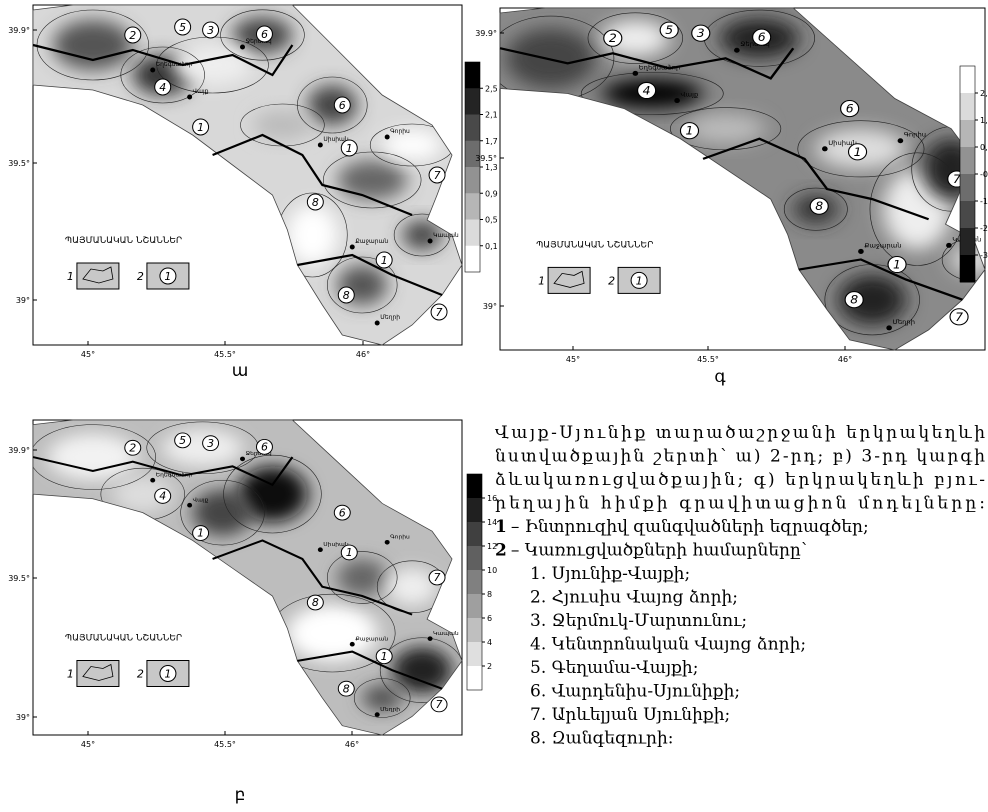 Image resolution: width=988 pixels, height=812 pixels. Describe the element at coordinates (492, 570) in the screenshot. I see `colorbar-label: 10` at that location.